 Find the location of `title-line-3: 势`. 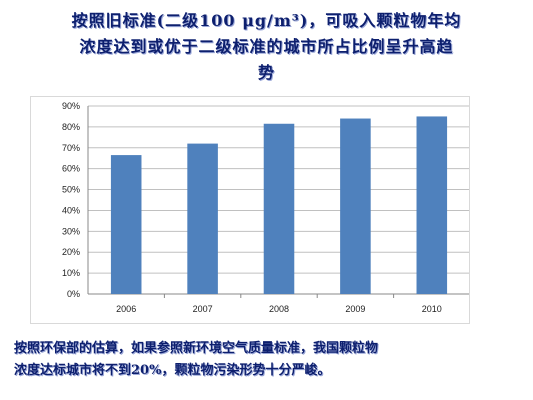

title-line-3: 势 is located at coordinates (266, 72).